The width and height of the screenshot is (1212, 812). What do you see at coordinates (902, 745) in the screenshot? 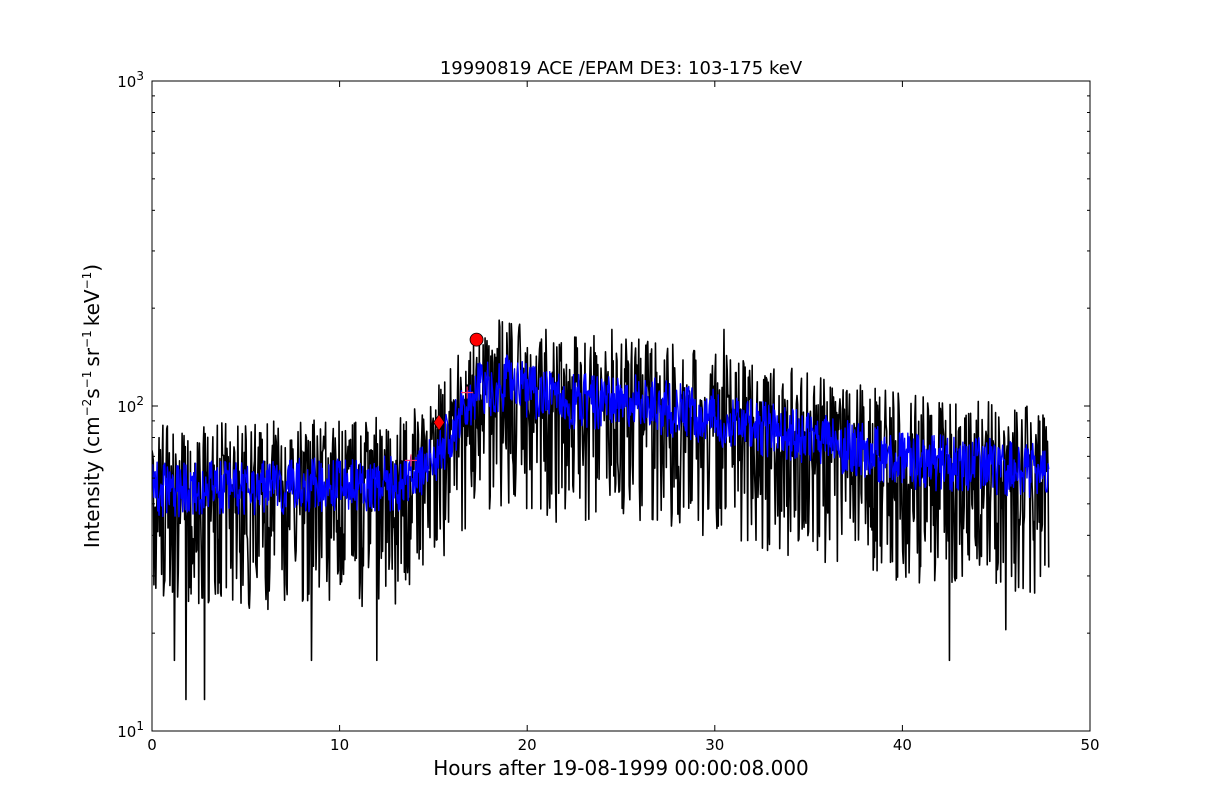
I see `x-tick-label: 40` at bounding box center [902, 745].